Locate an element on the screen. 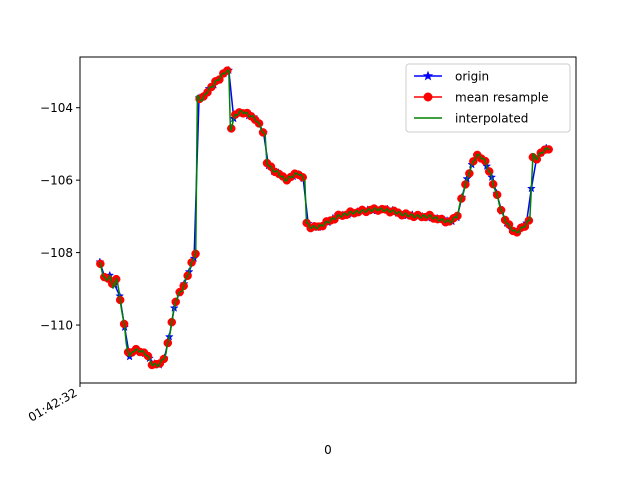 This screenshot has height=480, width=640. legend: origin mean resample interpolated is located at coordinates (488, 98).